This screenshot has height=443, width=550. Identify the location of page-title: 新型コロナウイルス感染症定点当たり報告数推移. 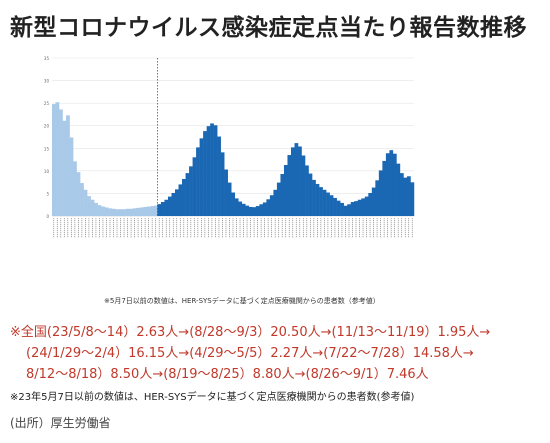
(268, 28).